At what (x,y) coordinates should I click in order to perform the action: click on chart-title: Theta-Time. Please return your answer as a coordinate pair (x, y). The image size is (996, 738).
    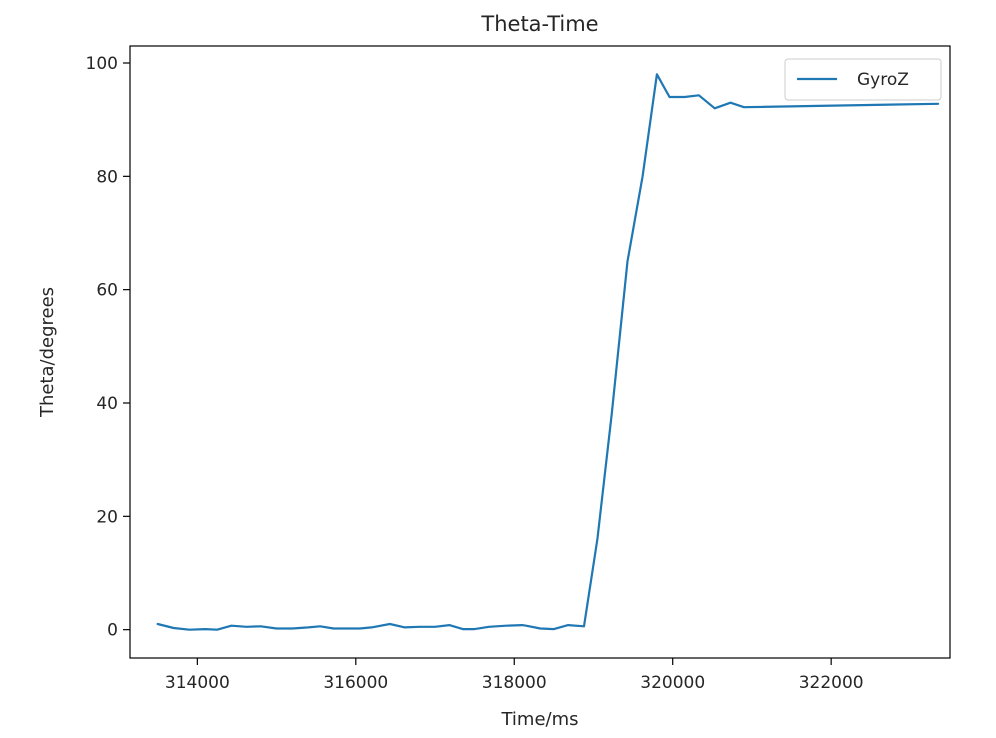
    Looking at the image, I should click on (539, 24).